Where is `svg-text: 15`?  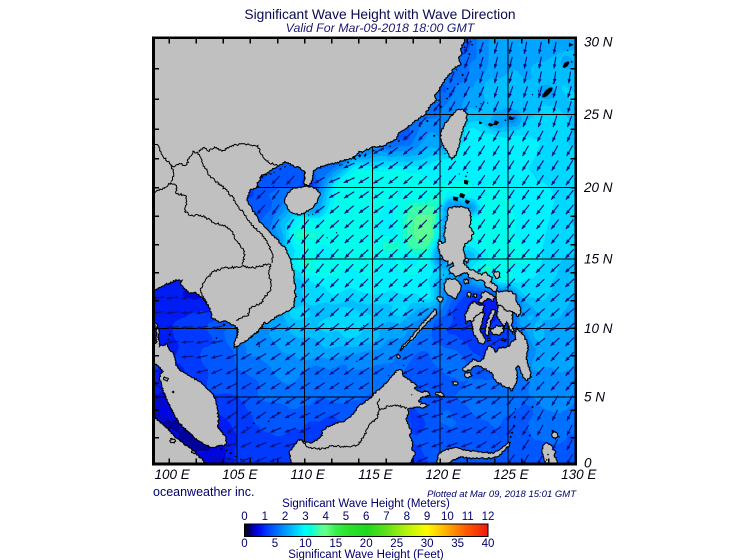 svg-text: 15 is located at coordinates (335, 544).